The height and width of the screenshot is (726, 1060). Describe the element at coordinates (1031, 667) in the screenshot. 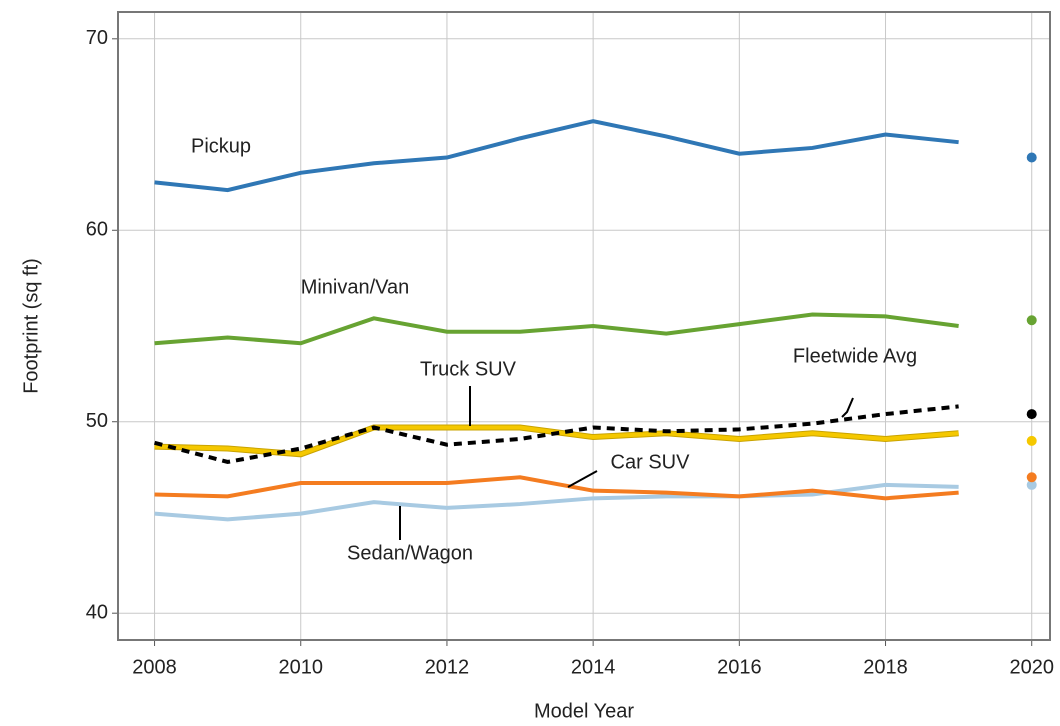

I see `x-tick-label: 2020` at that location.